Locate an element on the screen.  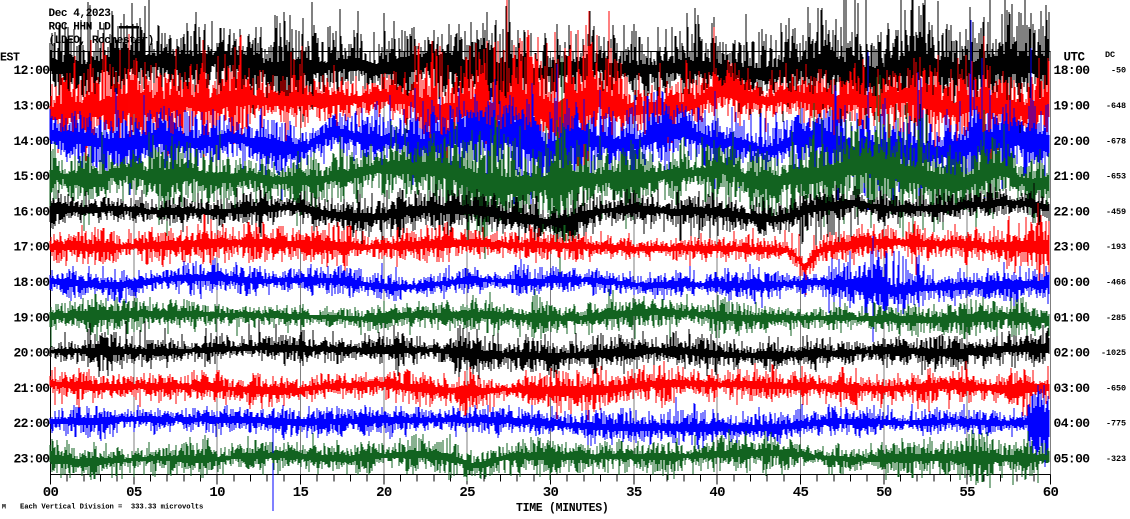
svg-text: 02:00 is located at coordinates (1072, 353).